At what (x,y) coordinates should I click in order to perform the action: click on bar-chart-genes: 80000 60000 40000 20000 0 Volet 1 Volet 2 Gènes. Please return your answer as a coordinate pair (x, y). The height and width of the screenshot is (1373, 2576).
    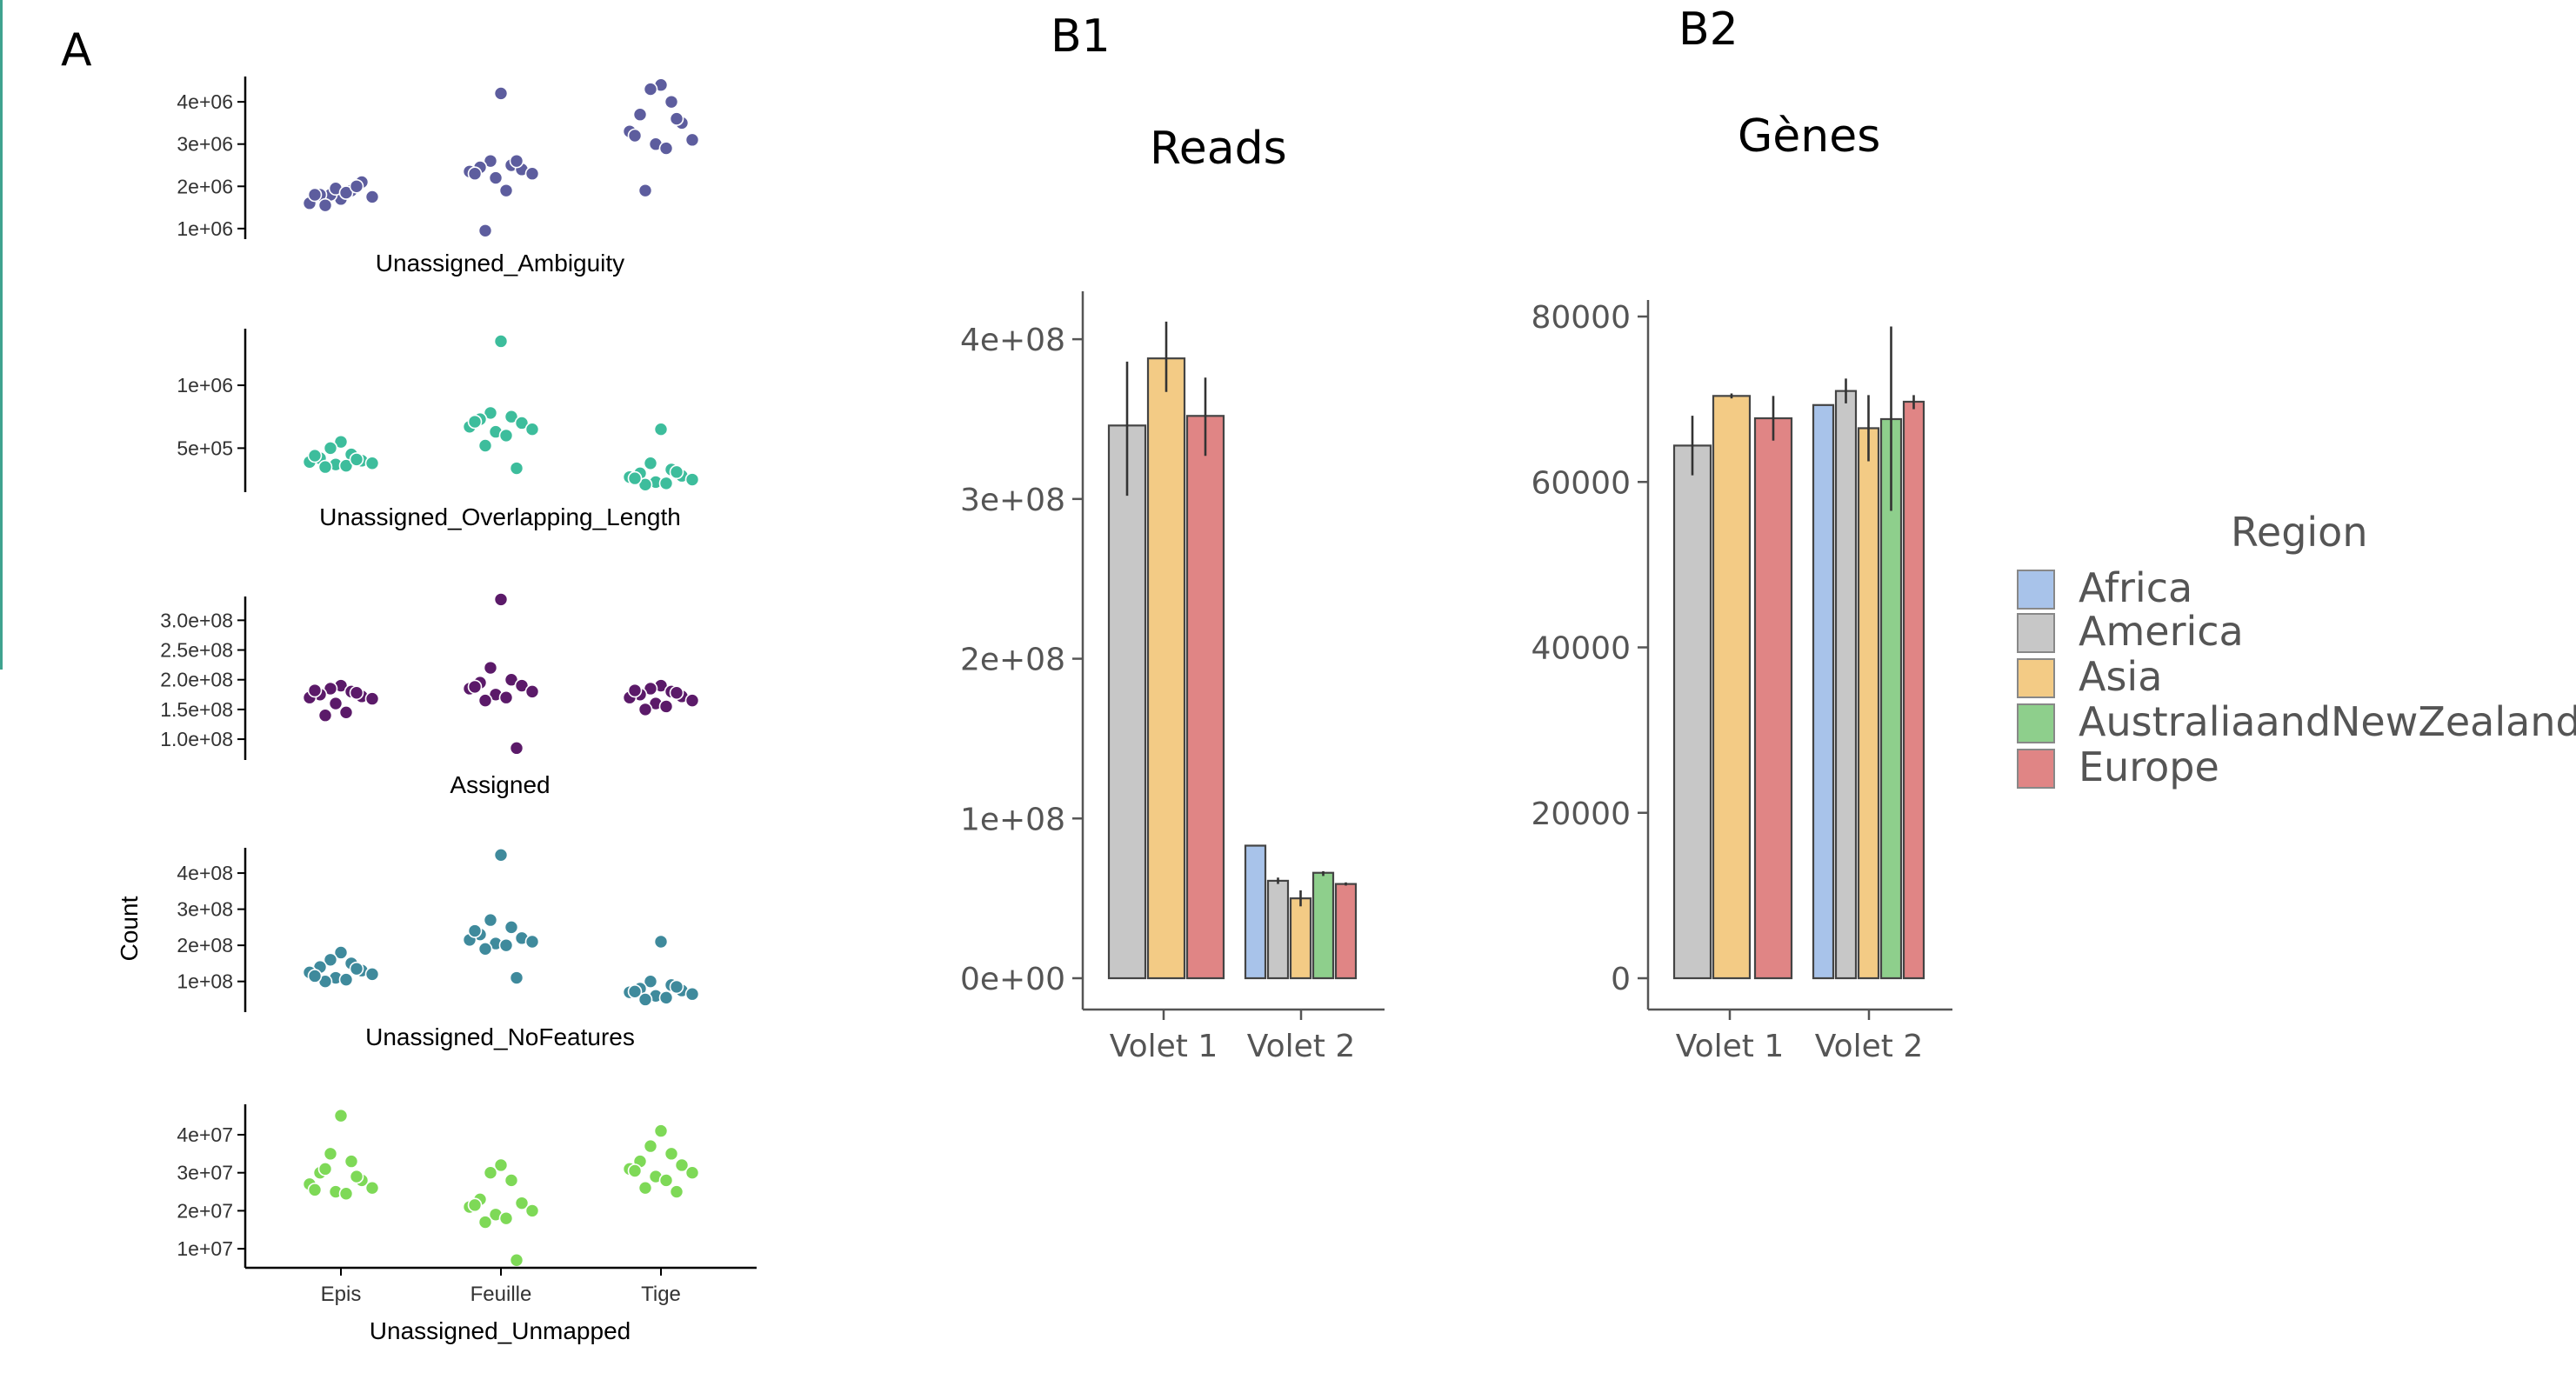
    Looking at the image, I should click on (1741, 587).